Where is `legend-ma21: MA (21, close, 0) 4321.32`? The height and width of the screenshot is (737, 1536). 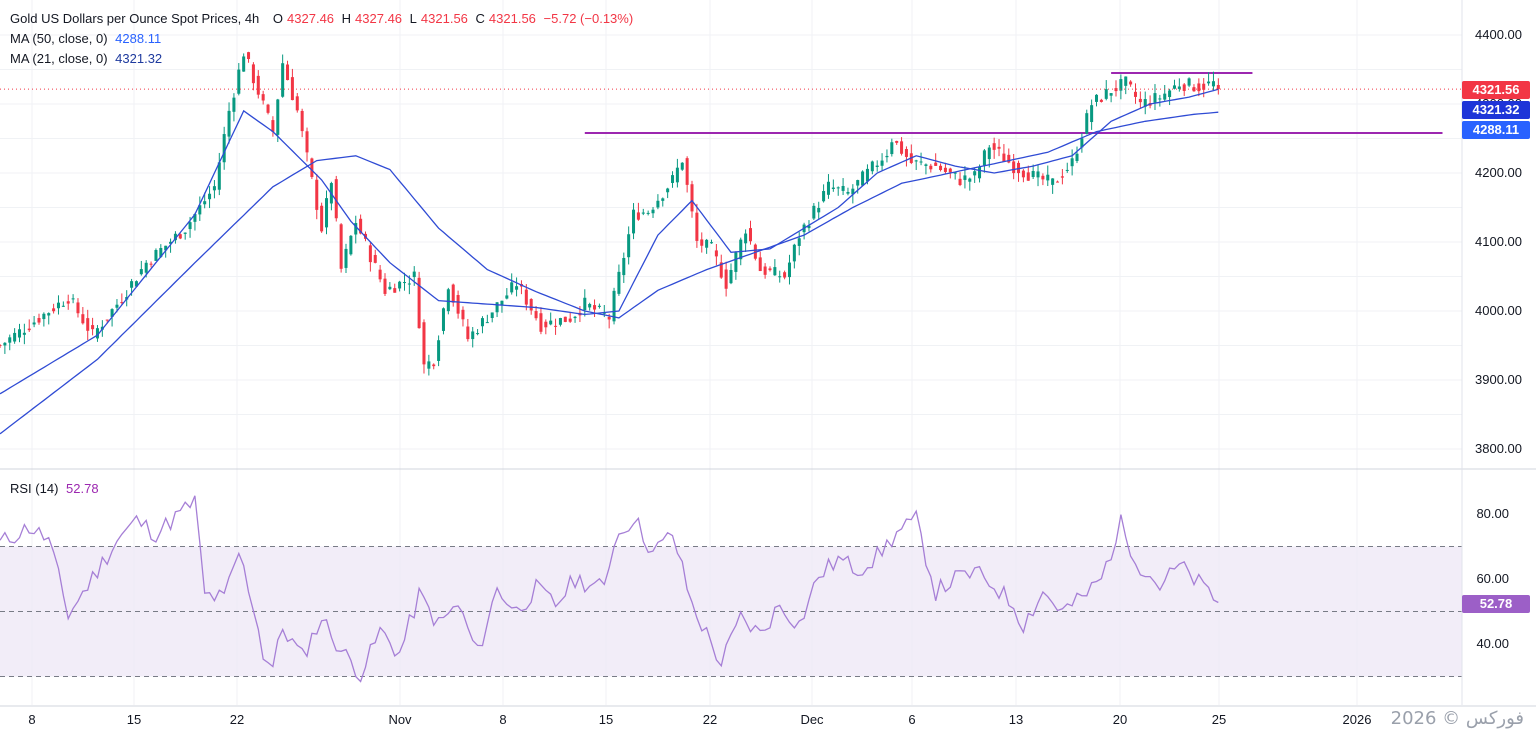 legend-ma21: MA (21, close, 0) 4321.32 is located at coordinates (88, 59).